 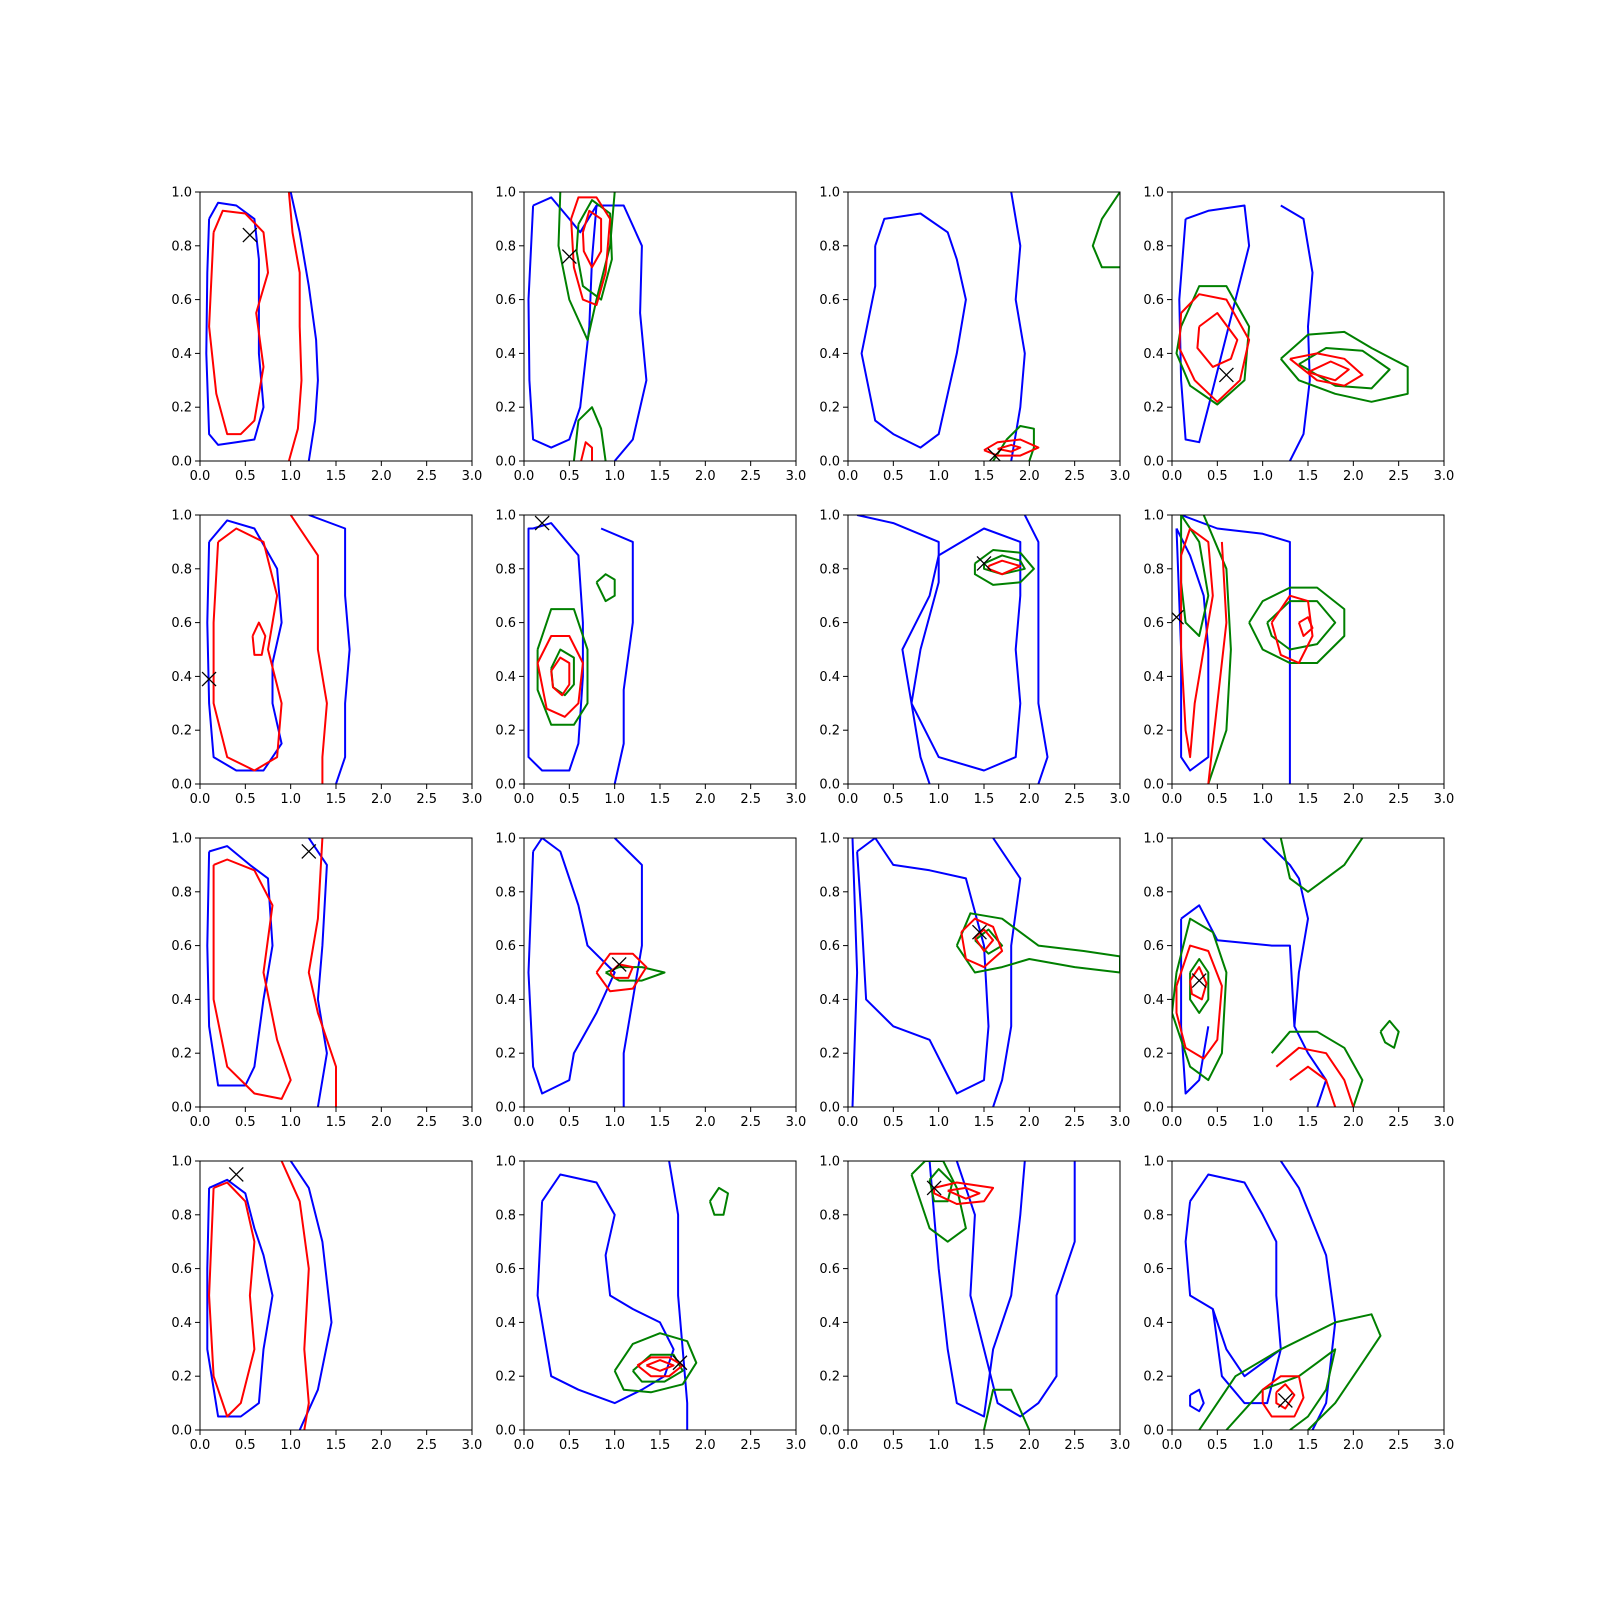 I want to click on panel-5: 0.0 0.5 1.0 1.5 2.0 2.5 3.0 0.0 0.2 0.4 0.6 0.8 1.0, so click(x=326, y=658).